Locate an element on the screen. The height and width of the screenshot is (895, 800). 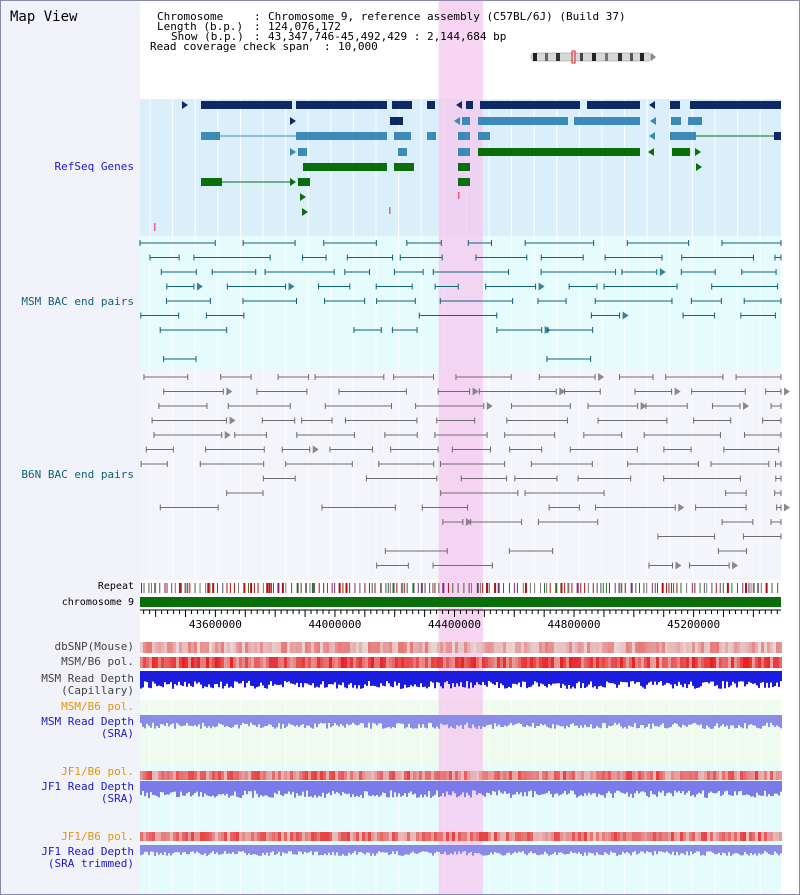
jf1-read-depth-sra-label: JF1 Read Depth (SRA) is located at coordinates (87, 792).